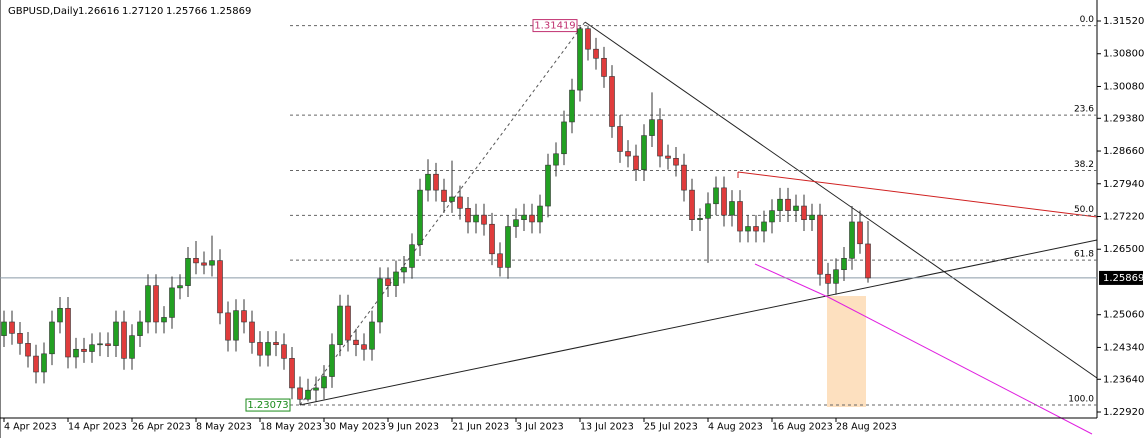 The image size is (1146, 438). Describe the element at coordinates (480, 427) in the screenshot. I see `x-tick-label: 21 Jun 2023` at that location.